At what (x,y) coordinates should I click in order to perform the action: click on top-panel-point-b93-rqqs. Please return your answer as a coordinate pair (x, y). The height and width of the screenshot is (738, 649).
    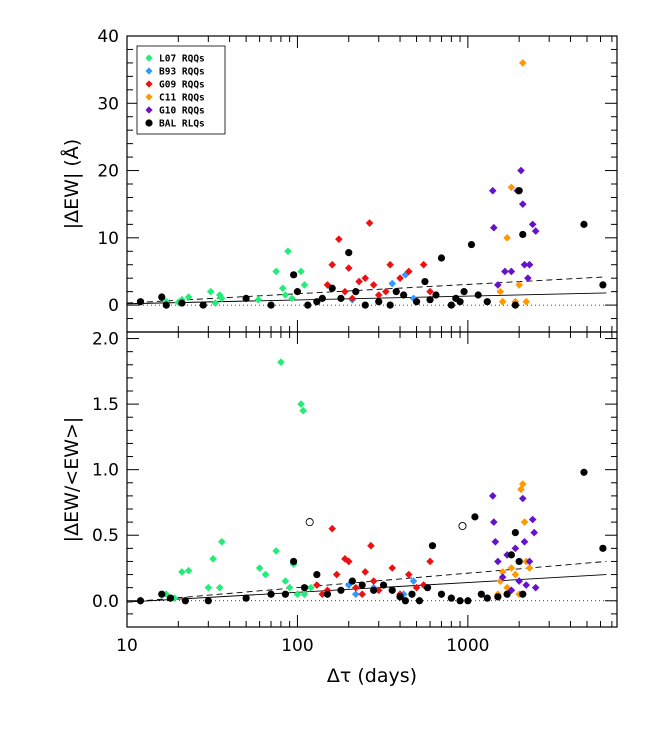
    Looking at the image, I should click on (392, 283).